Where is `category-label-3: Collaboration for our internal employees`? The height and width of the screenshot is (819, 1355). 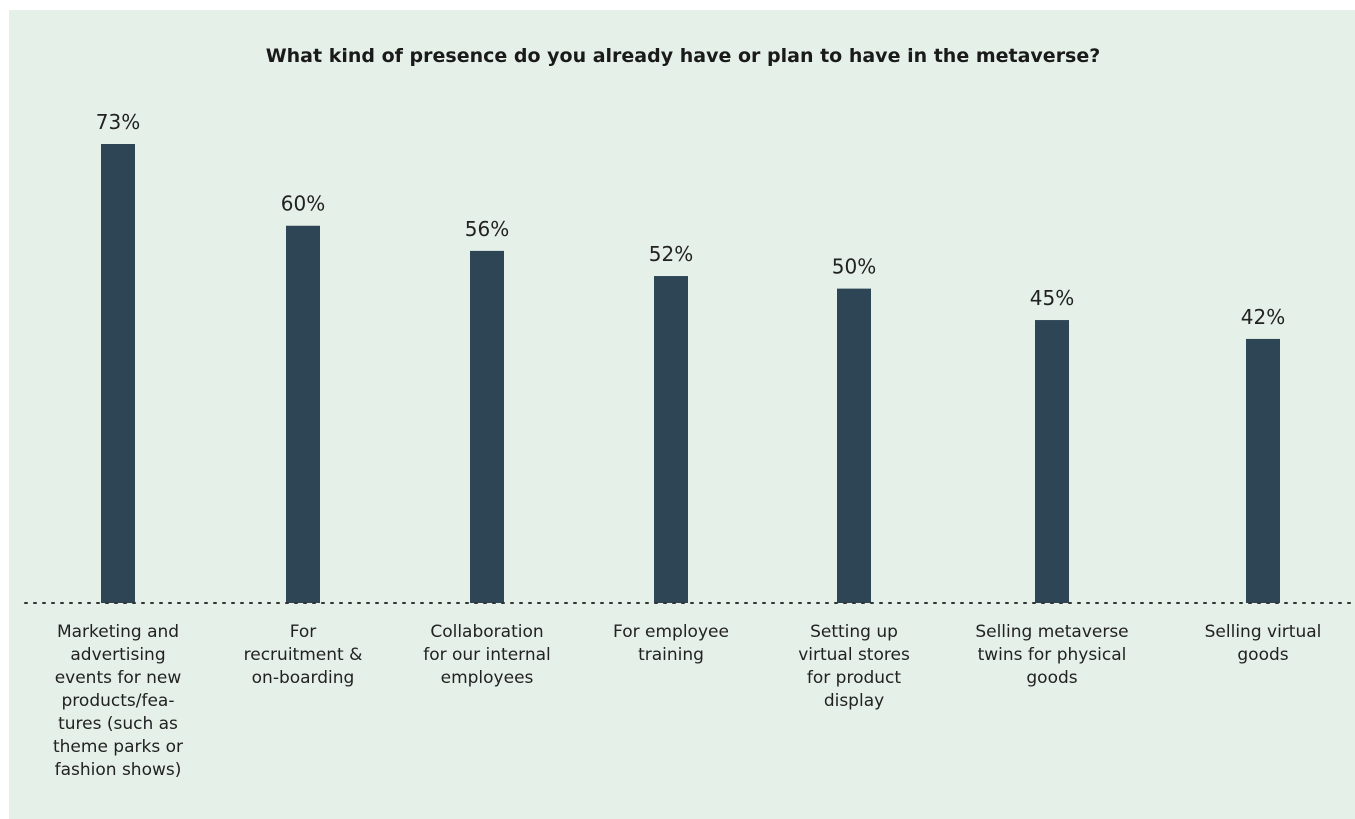 category-label-3: Collaboration for our internal employees is located at coordinates (487, 655).